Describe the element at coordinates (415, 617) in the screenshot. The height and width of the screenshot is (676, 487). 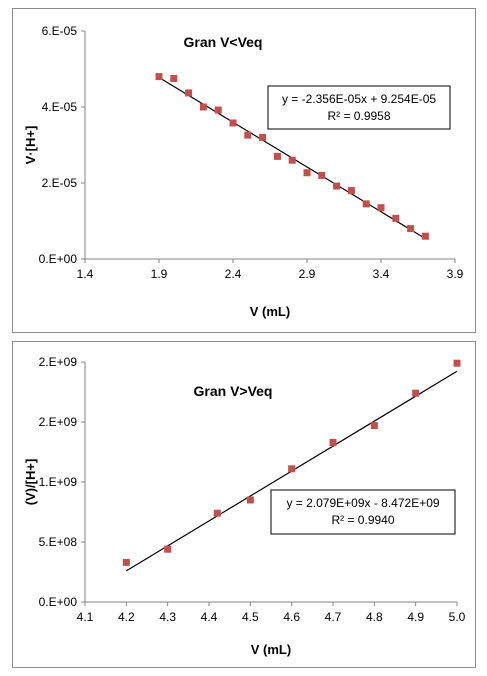
I see `chart-2-x-tick-label: 4.9` at that location.